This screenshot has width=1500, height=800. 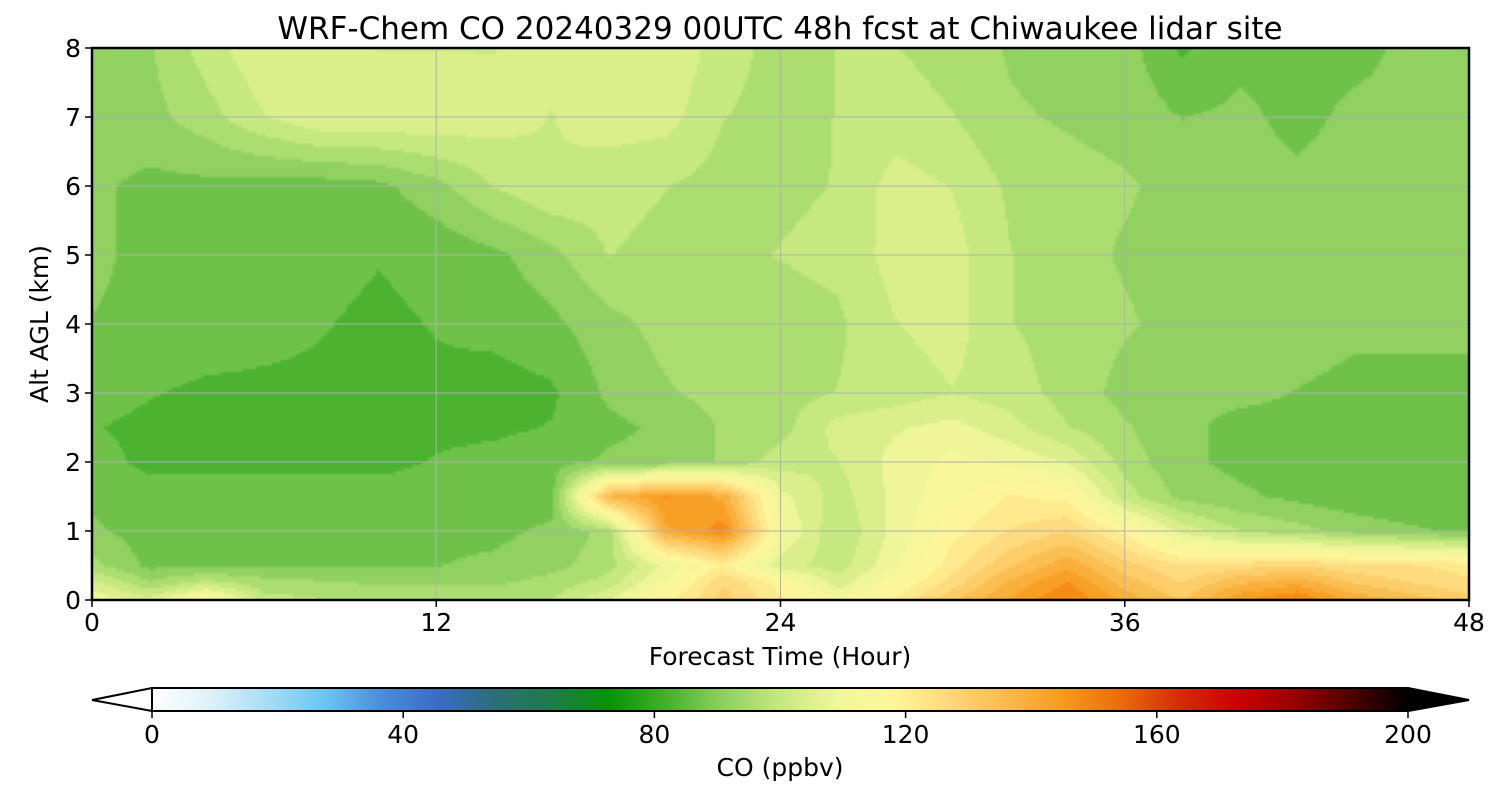 What do you see at coordinates (788, 730) in the screenshot?
I see `colorbar-ticks: 0 40 80 120 160 200` at bounding box center [788, 730].